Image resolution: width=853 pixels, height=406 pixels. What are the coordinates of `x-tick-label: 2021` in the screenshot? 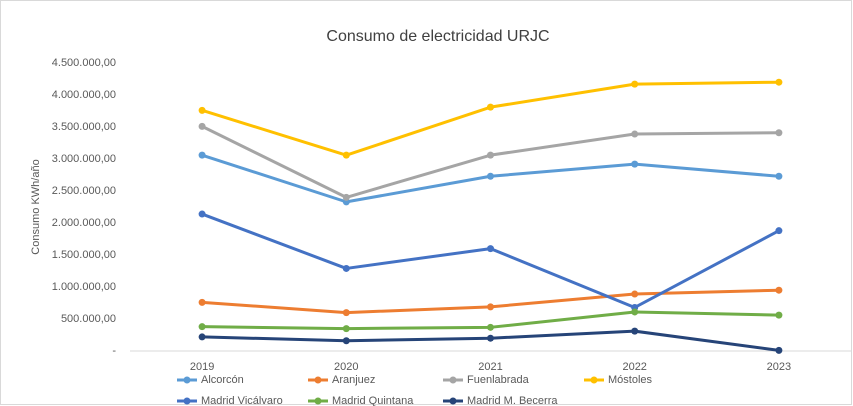 It's located at (490, 367).